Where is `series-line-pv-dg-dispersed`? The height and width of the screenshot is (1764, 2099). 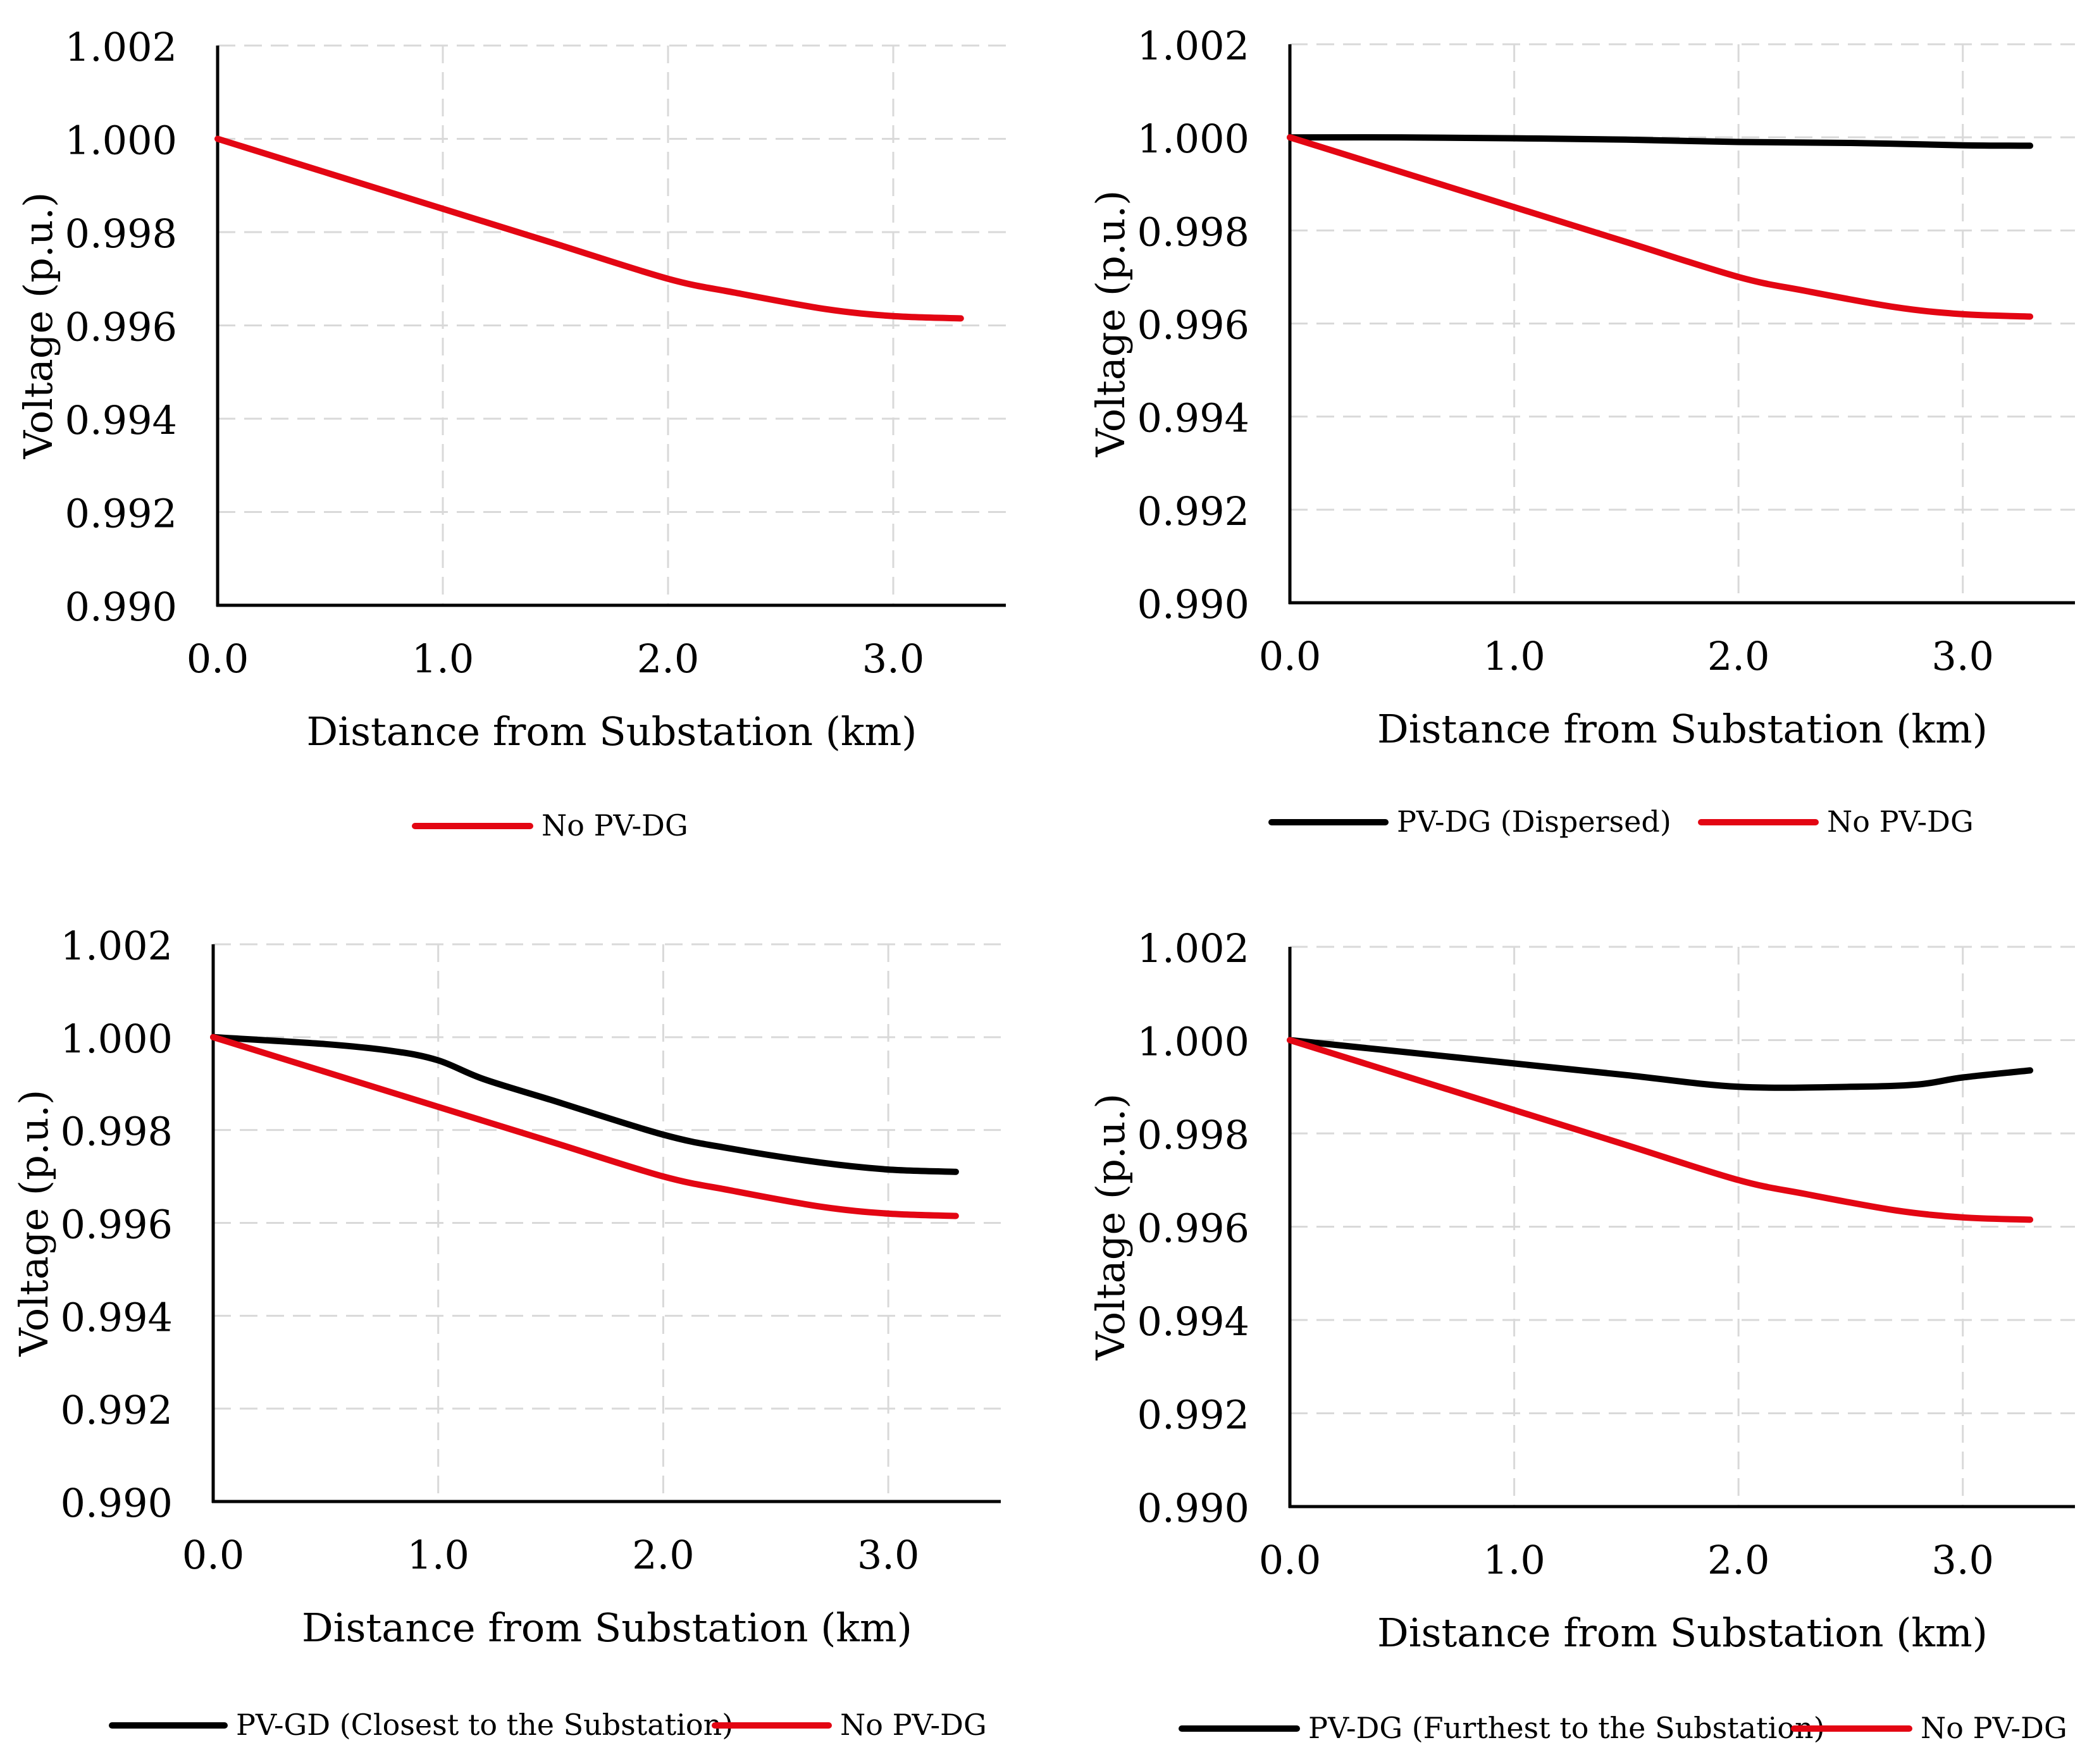
series-line-pv-dg-dispersed is located at coordinates (1660, 141).